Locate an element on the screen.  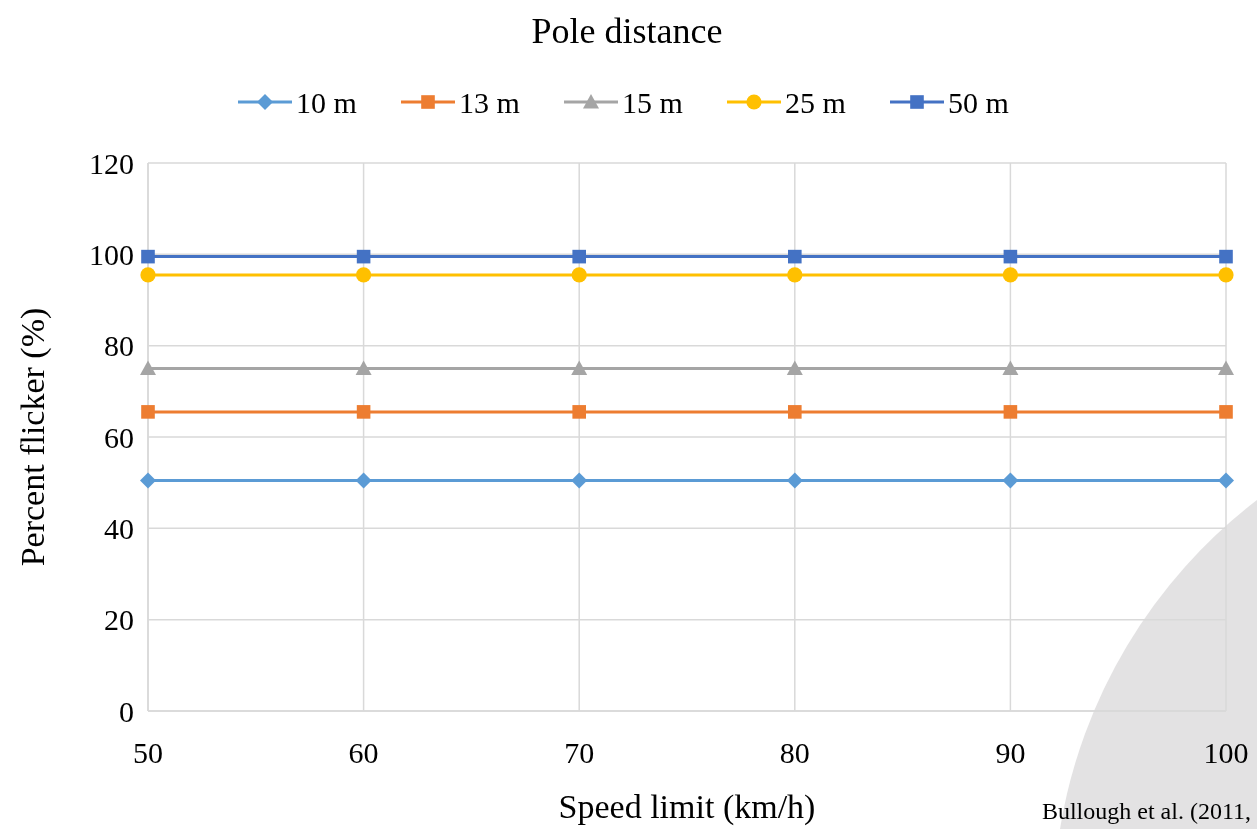
legend-label: 15 m is located at coordinates (652, 102).